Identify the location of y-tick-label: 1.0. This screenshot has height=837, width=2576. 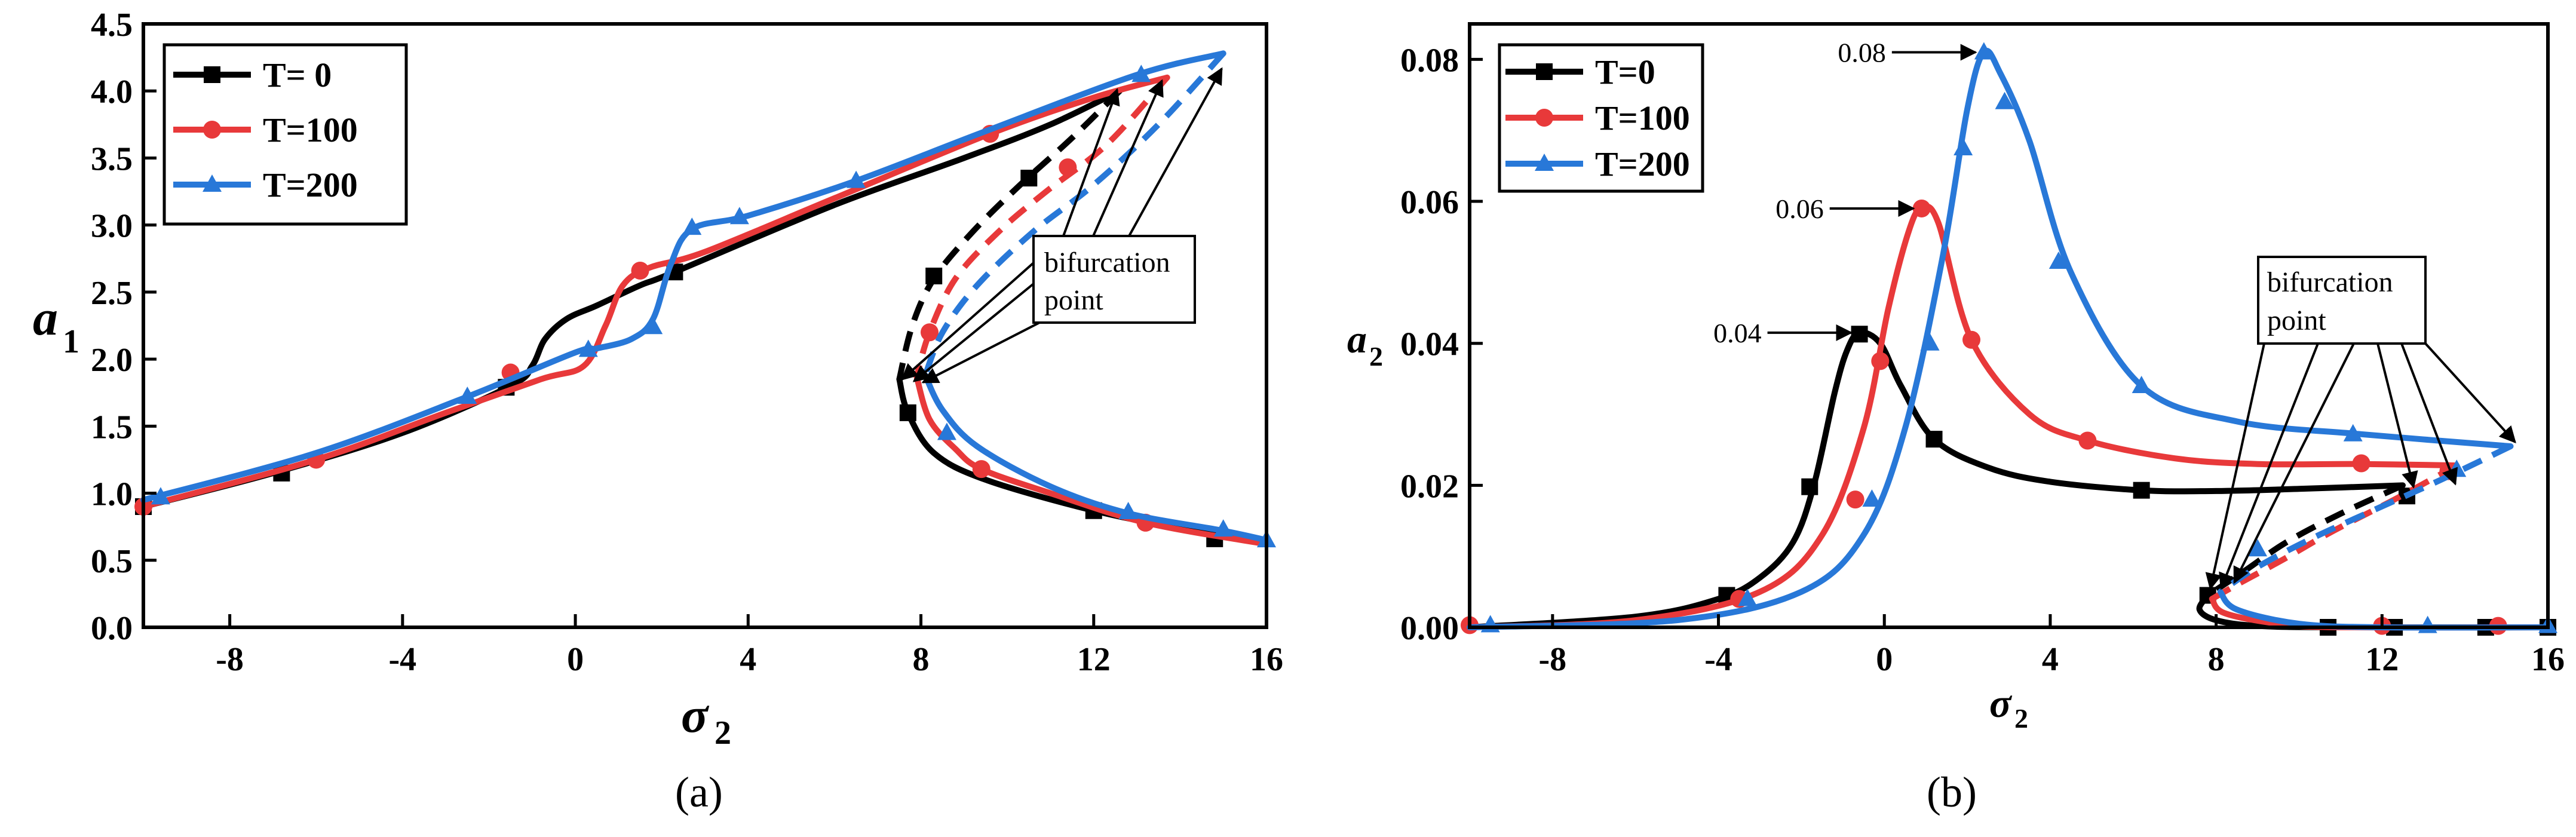
(112, 494).